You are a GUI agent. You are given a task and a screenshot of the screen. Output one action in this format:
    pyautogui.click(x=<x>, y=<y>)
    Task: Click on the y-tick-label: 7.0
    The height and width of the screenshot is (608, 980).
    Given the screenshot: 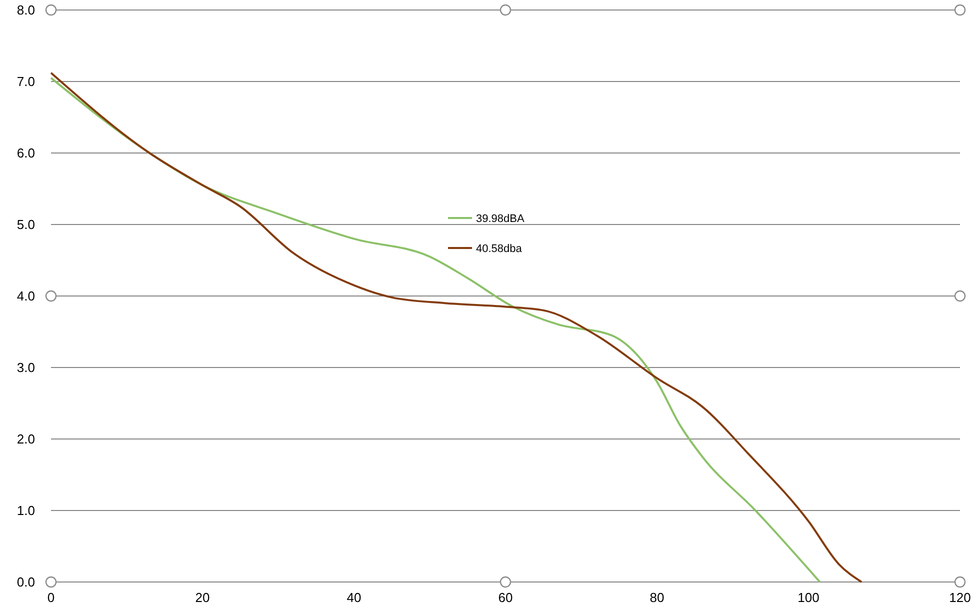 What is the action you would take?
    pyautogui.click(x=25, y=82)
    